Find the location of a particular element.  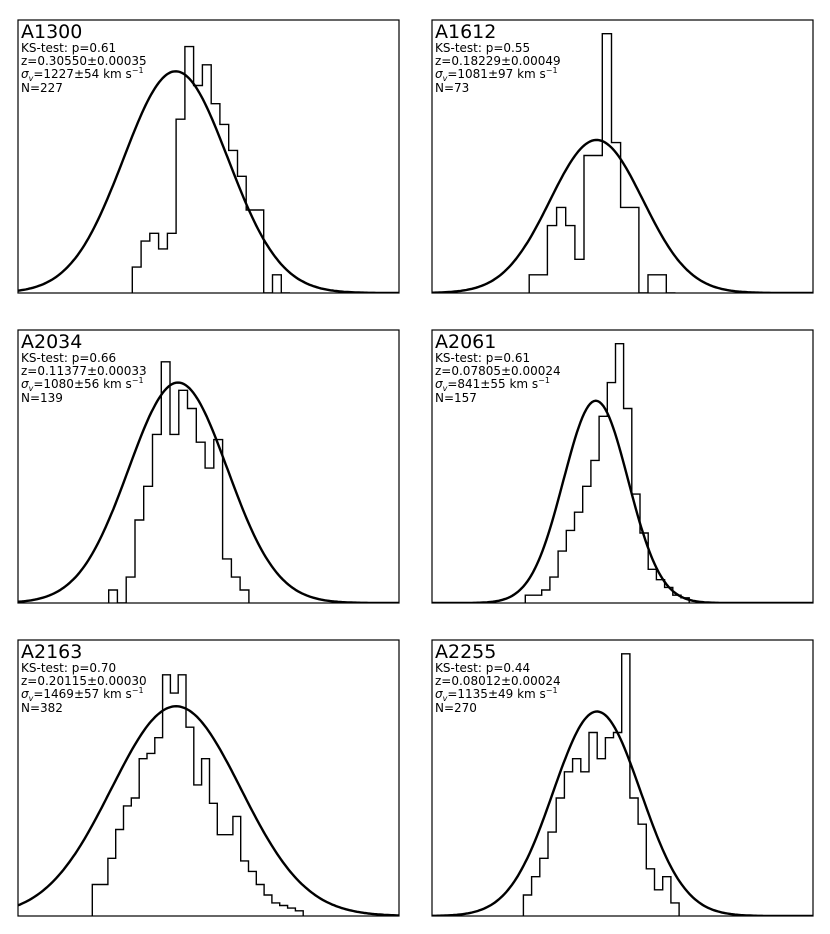

member-count-label: N=227 is located at coordinates (42, 88).